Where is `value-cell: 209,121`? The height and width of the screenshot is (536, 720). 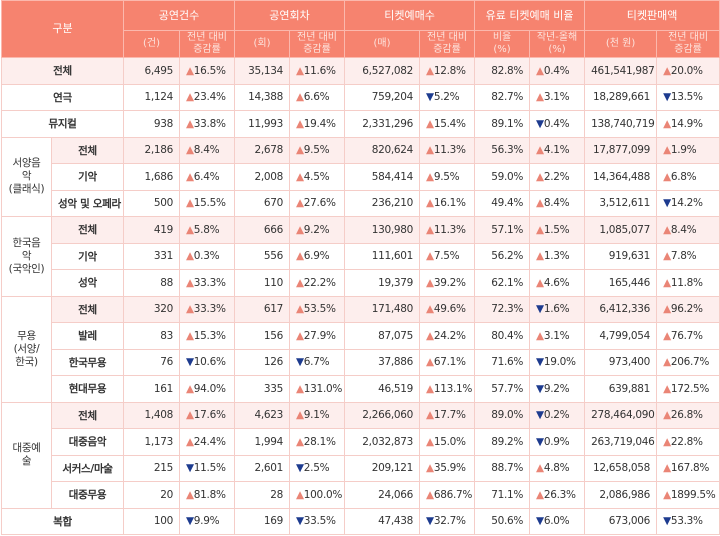 value-cell: 209,121 is located at coordinates (382, 468).